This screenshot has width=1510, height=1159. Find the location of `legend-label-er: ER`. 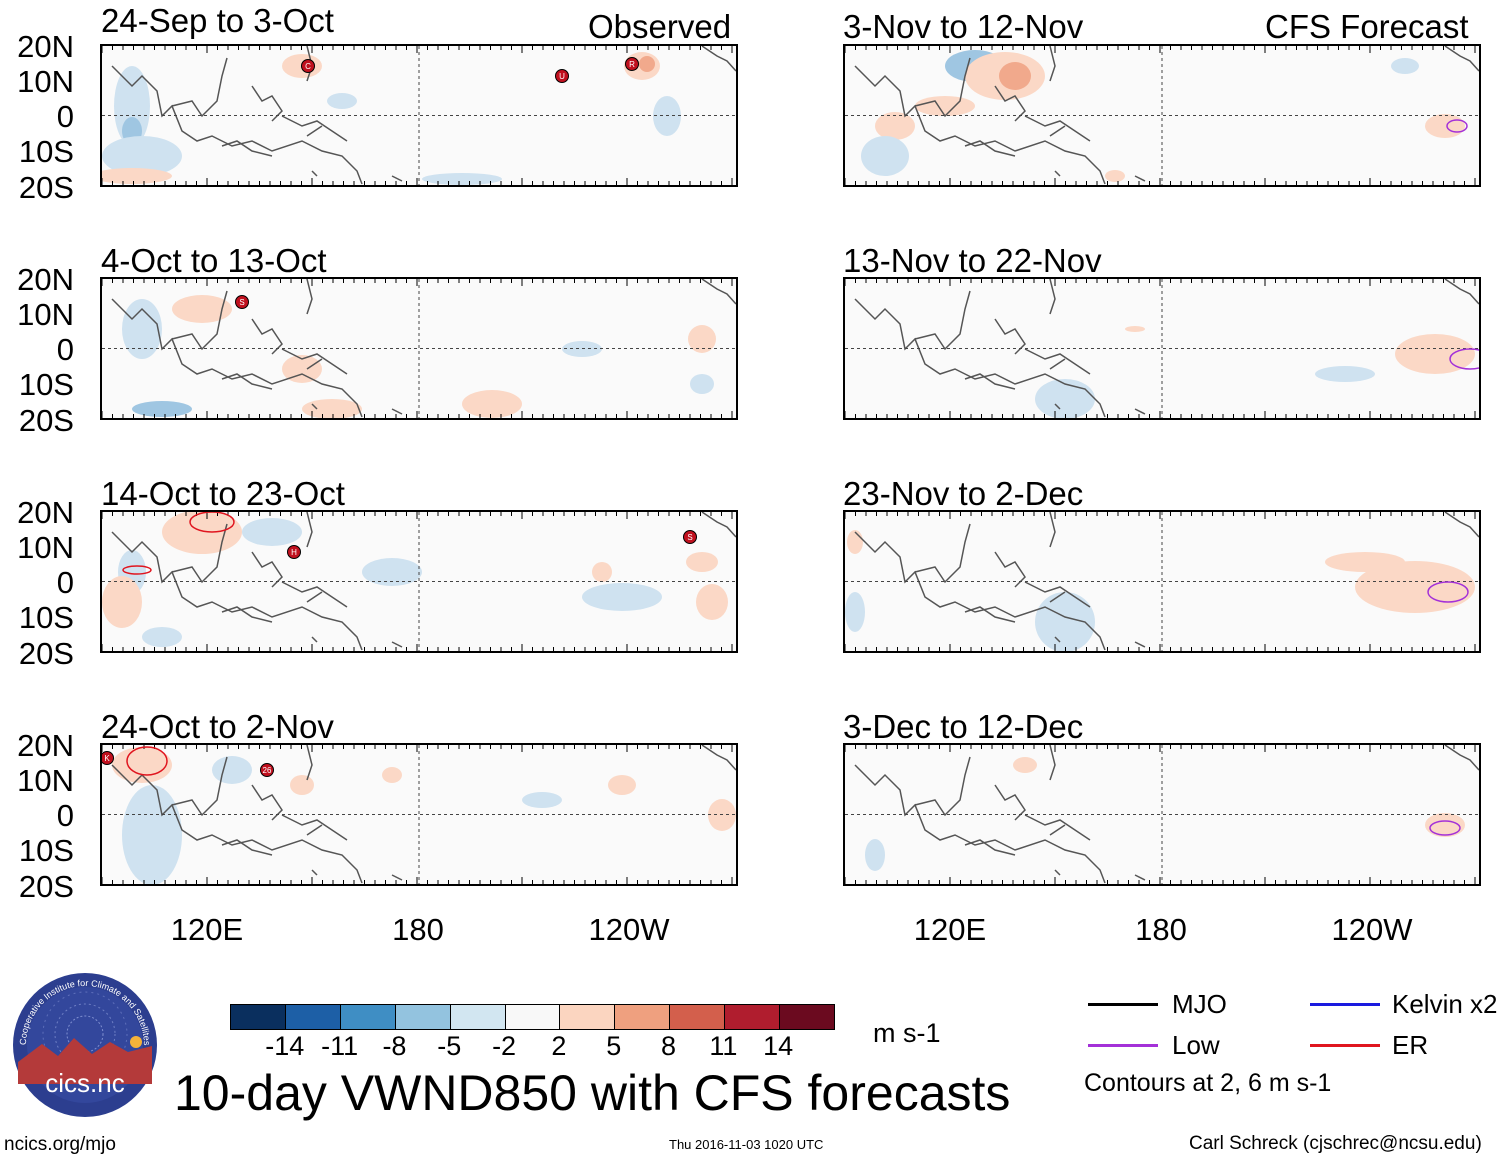

legend-label-er: ER is located at coordinates (1410, 1045).